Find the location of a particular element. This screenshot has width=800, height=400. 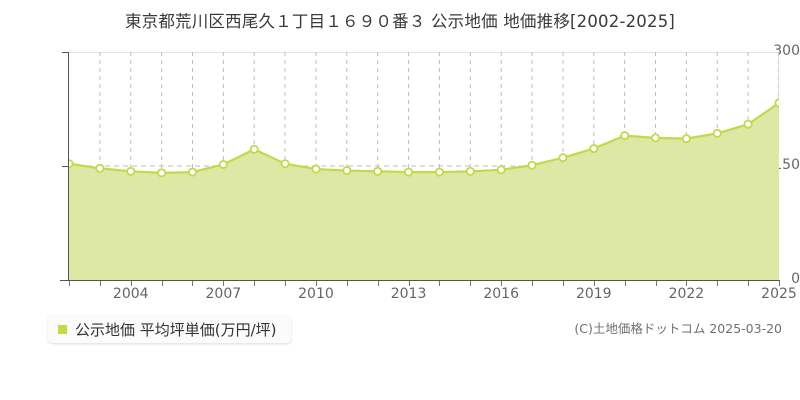

x-tick-label: 2010 is located at coordinates (316, 294).